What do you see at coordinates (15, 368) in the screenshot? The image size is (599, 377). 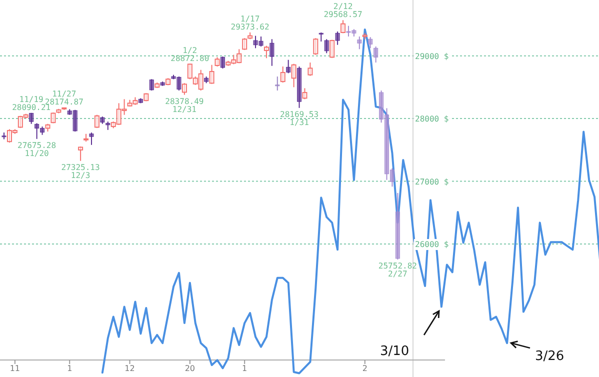 I see `x-tick-label: 11` at bounding box center [15, 368].